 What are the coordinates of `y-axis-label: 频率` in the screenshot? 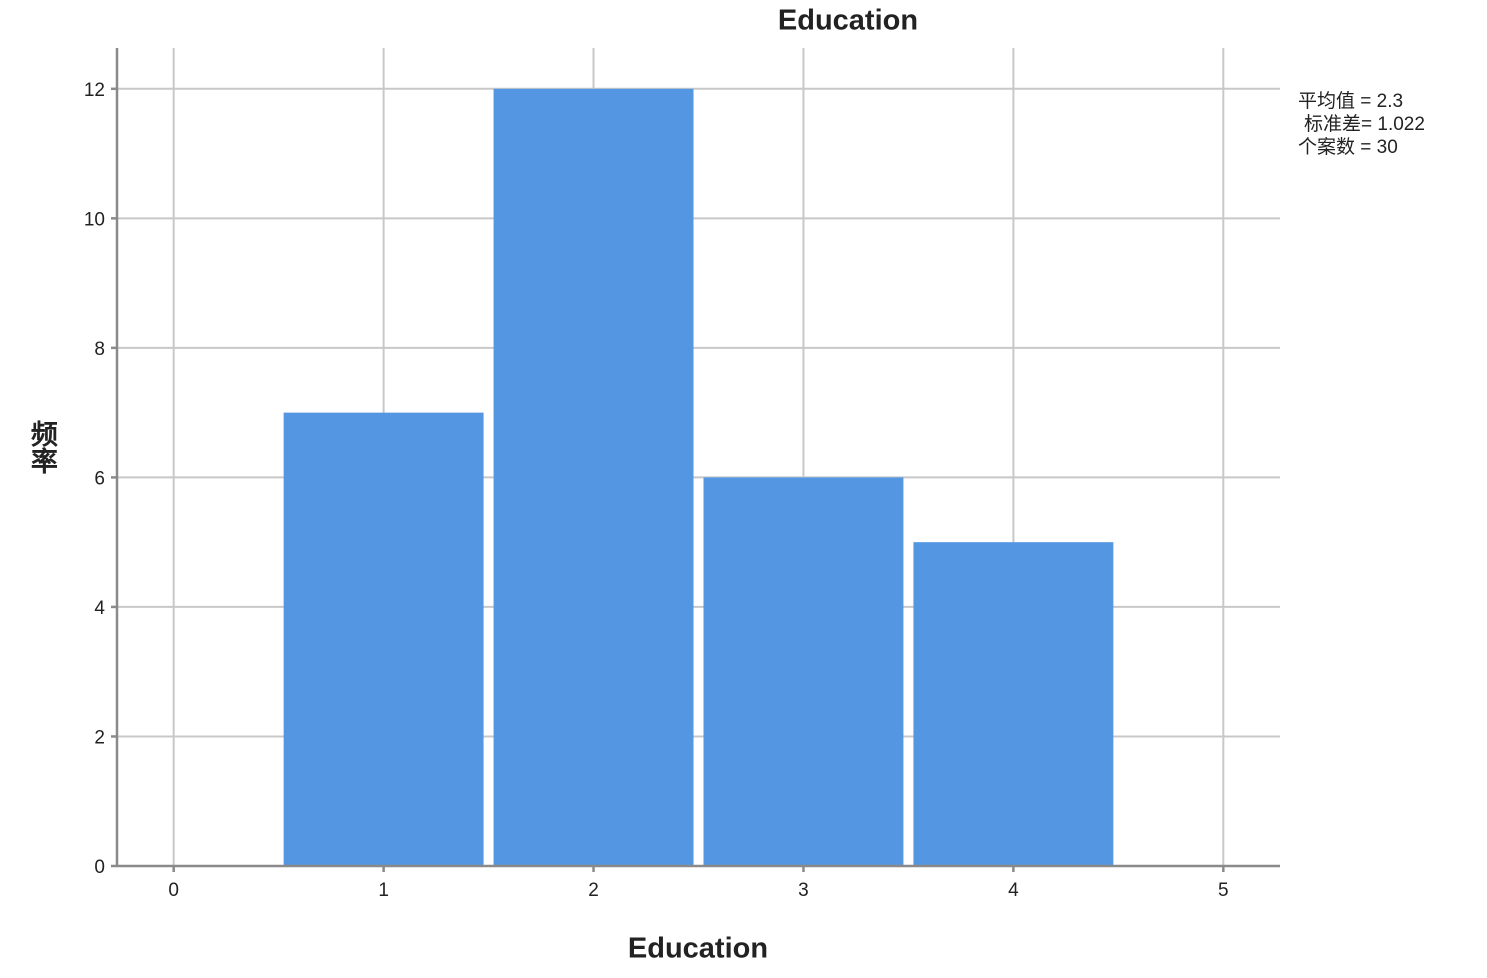 It's located at (42, 447).